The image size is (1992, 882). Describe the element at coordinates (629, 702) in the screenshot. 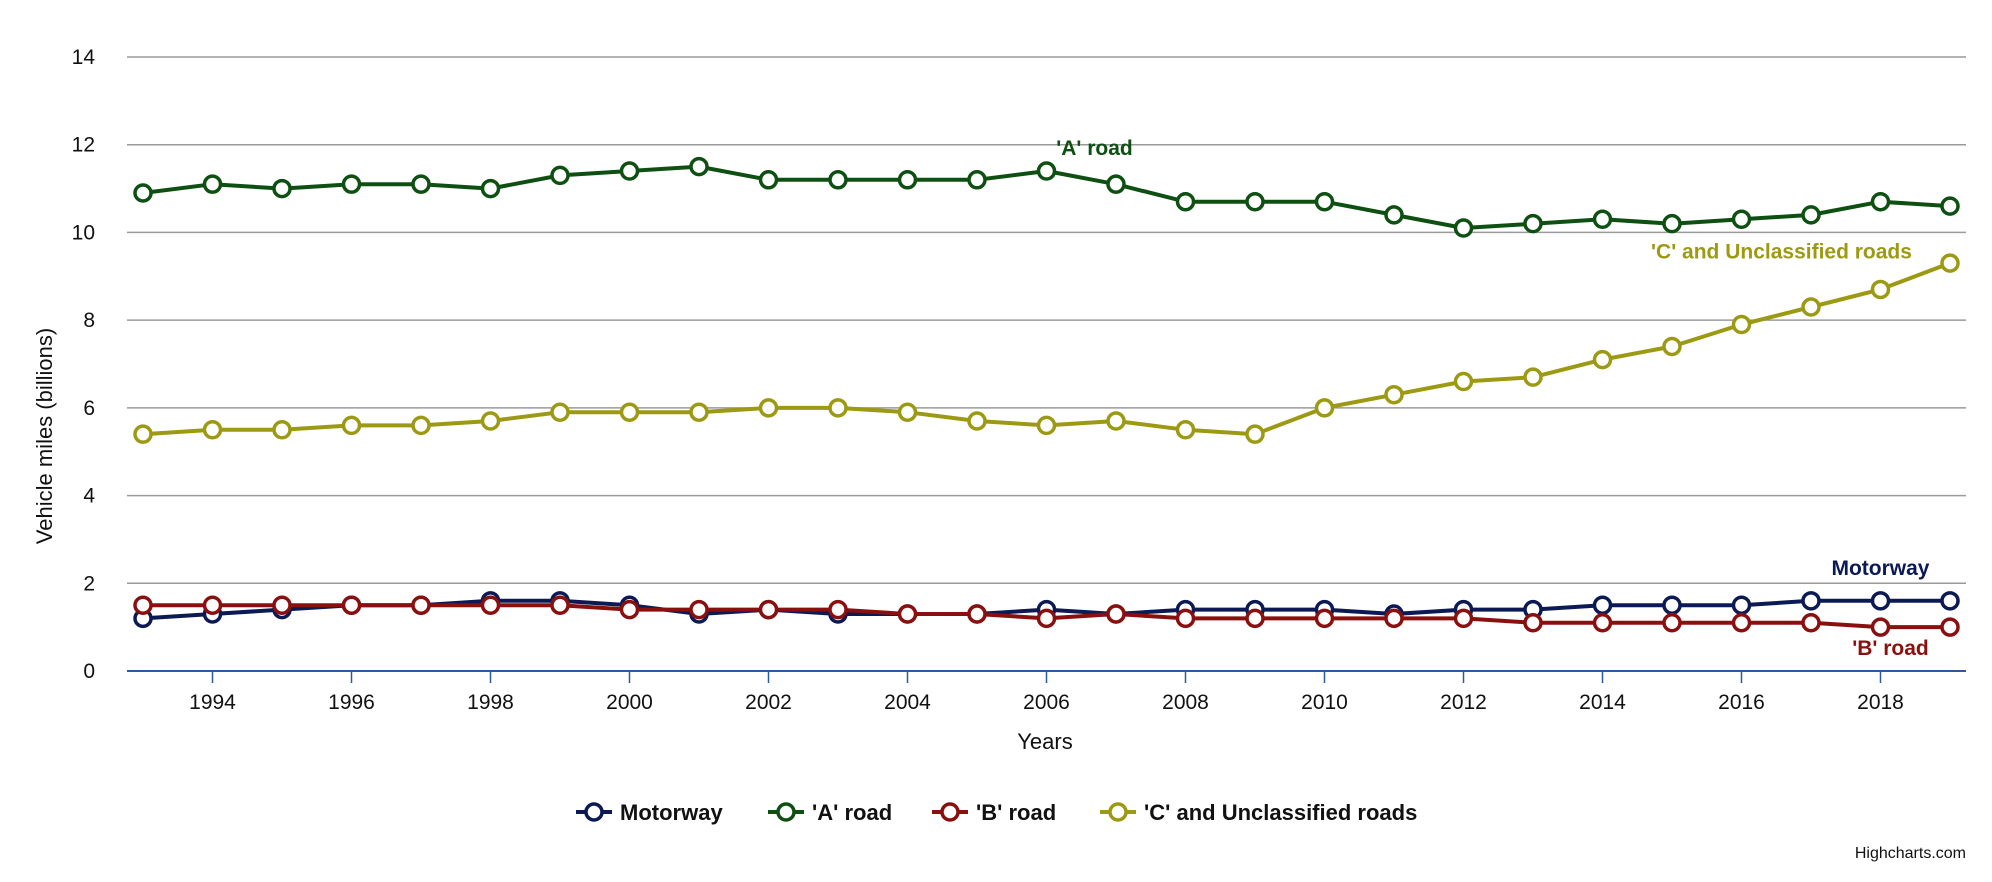

I see `x-tick-label: 2000` at that location.